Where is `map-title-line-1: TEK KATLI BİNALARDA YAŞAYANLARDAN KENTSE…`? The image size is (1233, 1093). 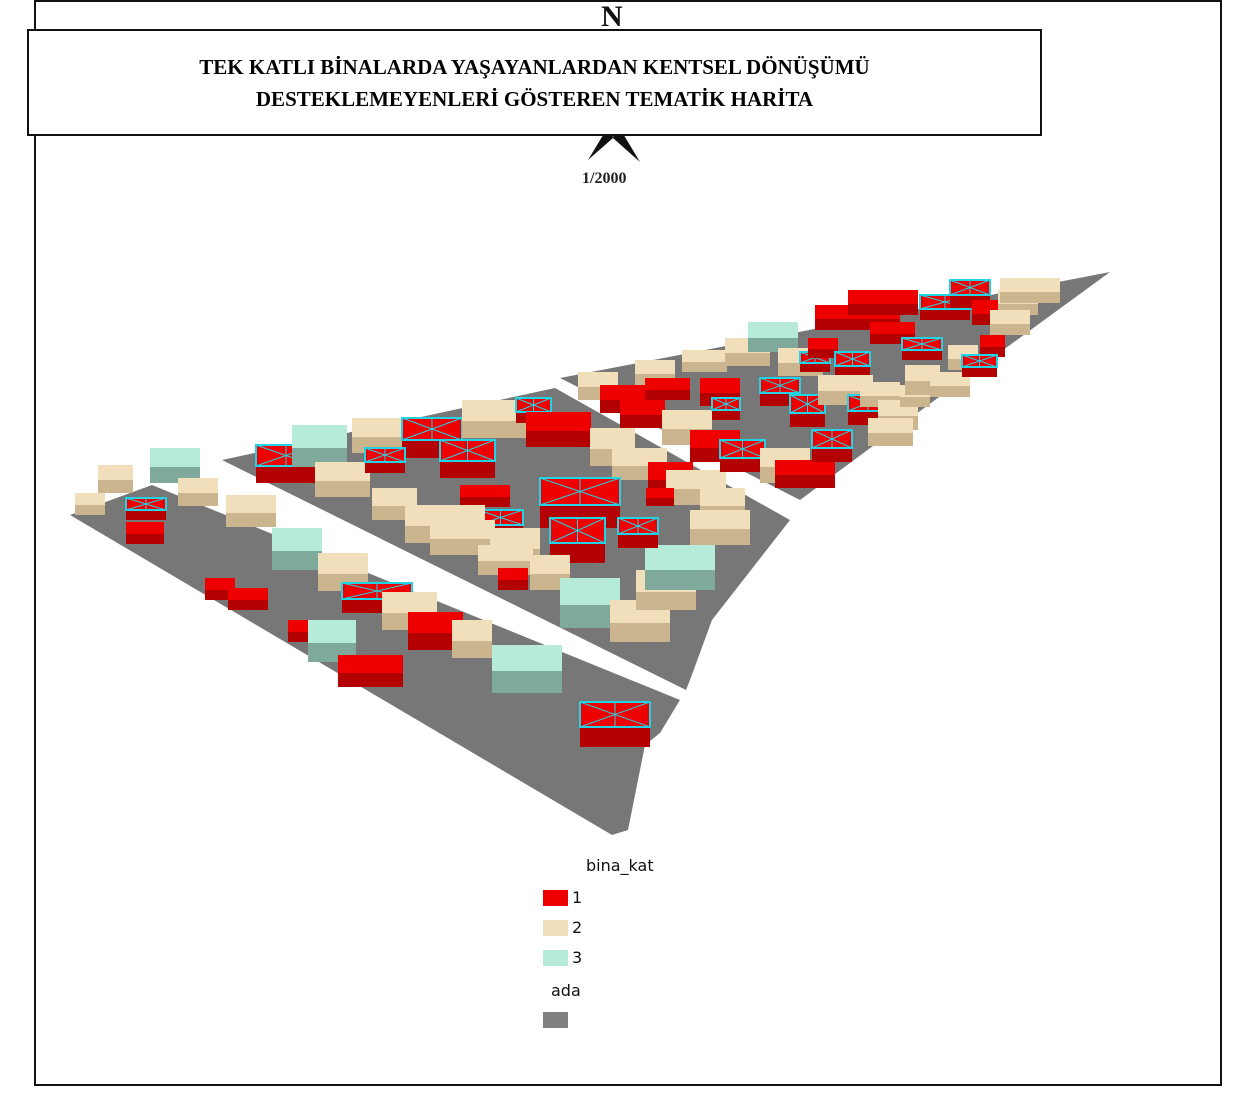
map-title-line-1: TEK KATLI BİNALARDA YAŞAYANLARDAN KENTSE… is located at coordinates (534, 66).